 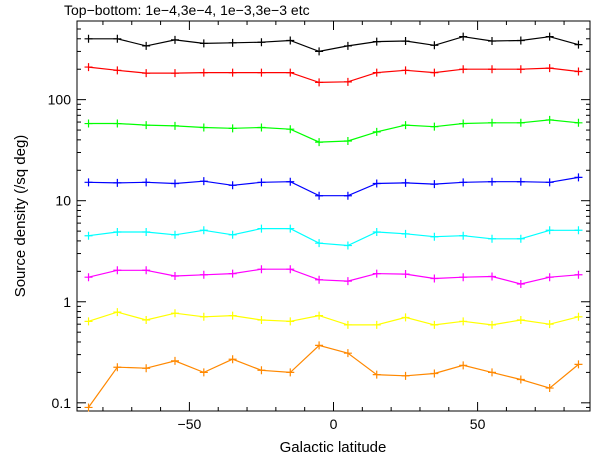 I want to click on y-tick-label: 100, so click(x=60, y=100).